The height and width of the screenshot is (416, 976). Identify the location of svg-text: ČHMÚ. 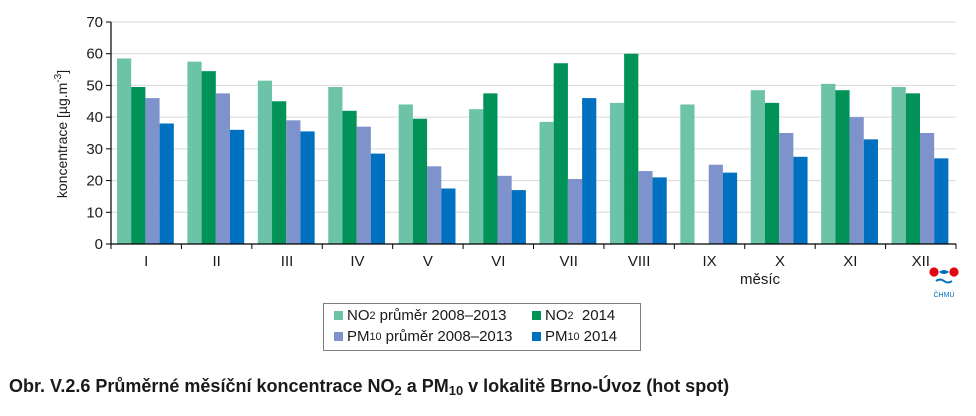
(944, 294).